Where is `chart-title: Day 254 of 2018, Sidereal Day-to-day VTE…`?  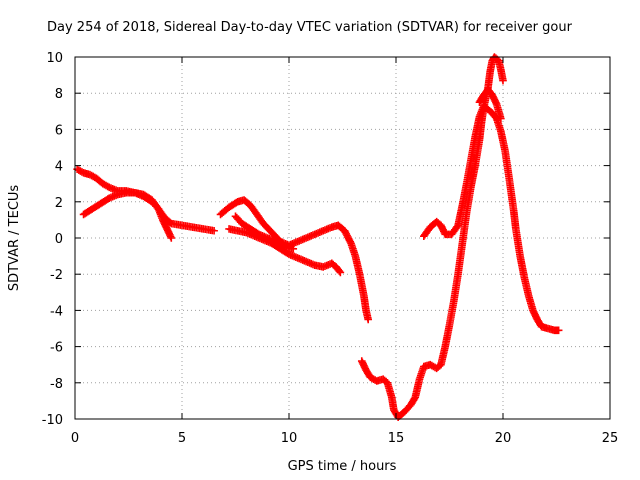 chart-title: Day 254 of 2018, Sidereal Day-to-day VTE… is located at coordinates (310, 27).